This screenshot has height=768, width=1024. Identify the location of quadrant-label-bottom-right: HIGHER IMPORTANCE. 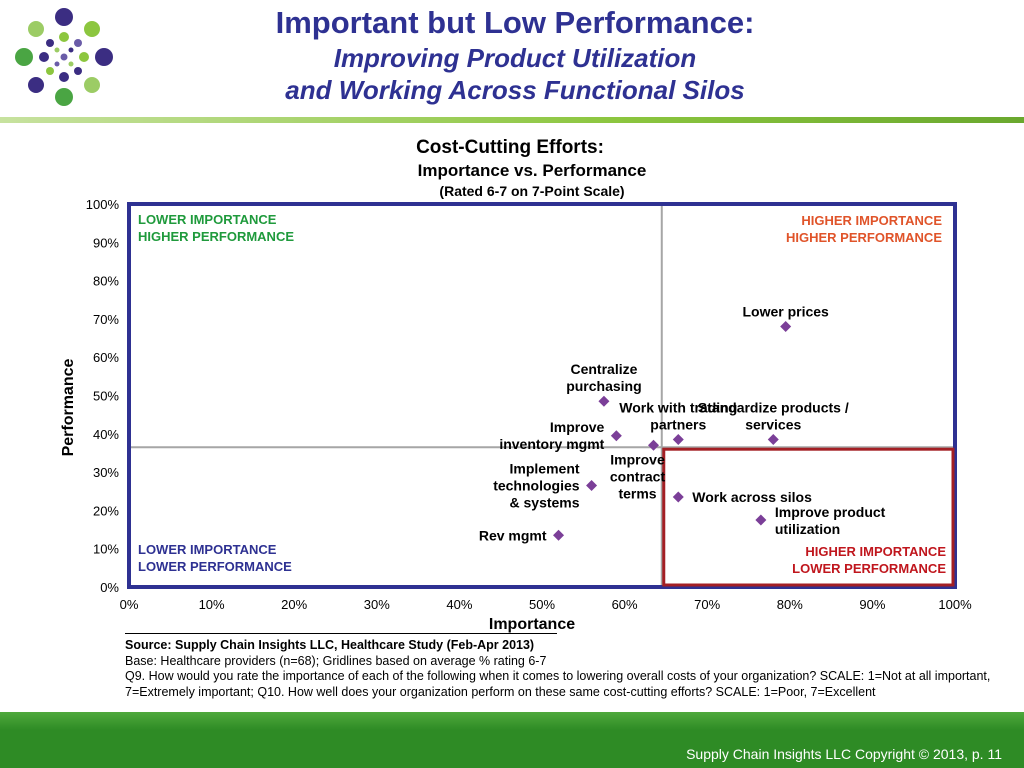
(875, 551).